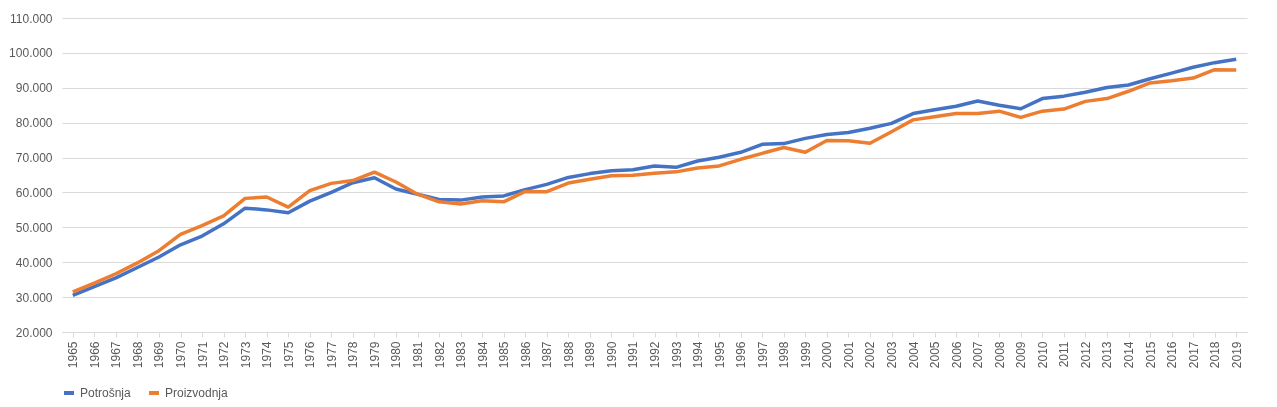 The height and width of the screenshot is (407, 1277). Describe the element at coordinates (956, 355) in the screenshot. I see `x-tick-label: 2006` at that location.